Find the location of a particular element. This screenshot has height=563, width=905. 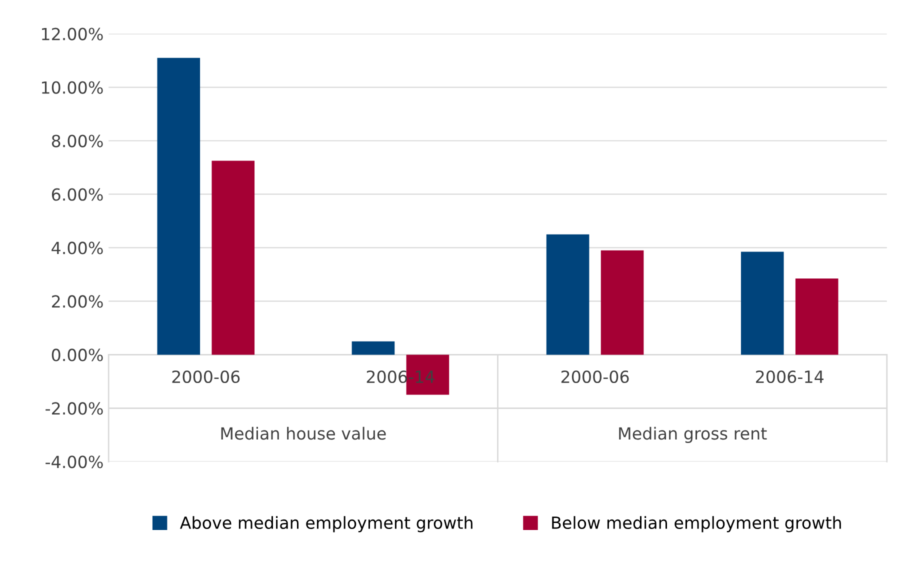

y-tick-label: 4.00% is located at coordinates (77, 248).